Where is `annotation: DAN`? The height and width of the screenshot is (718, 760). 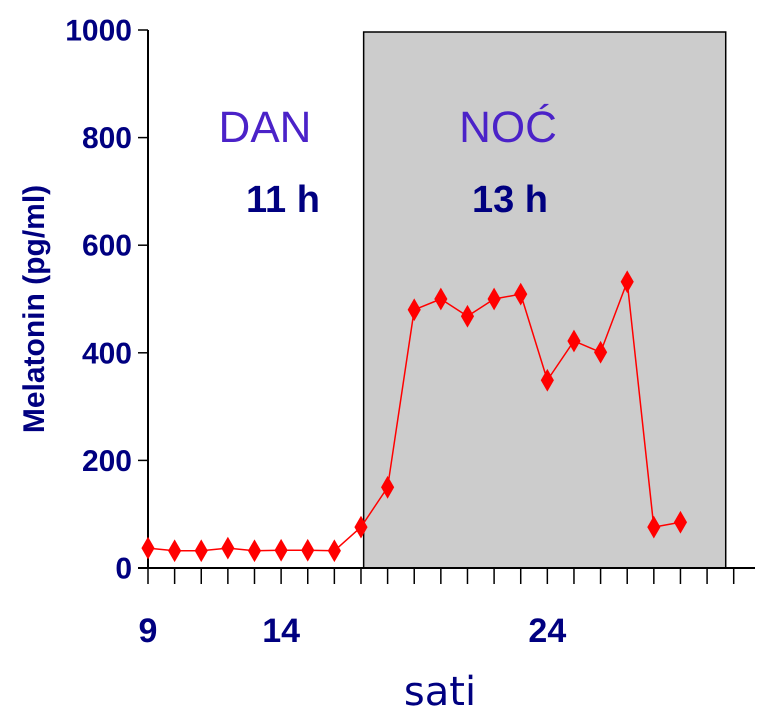
annotation: DAN is located at coordinates (265, 127).